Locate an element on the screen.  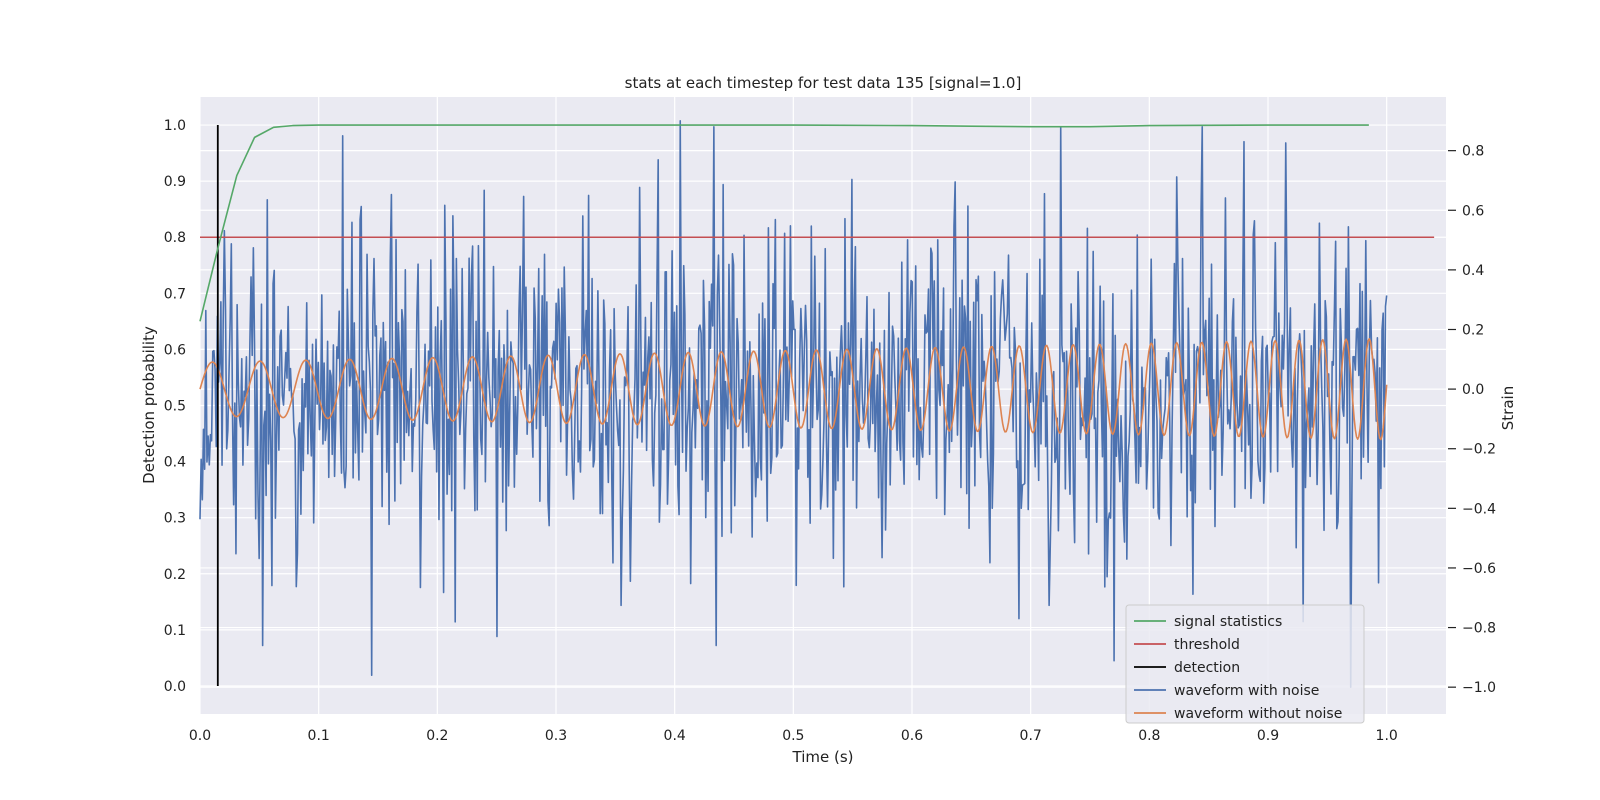
y2-tick-label: −0.4 is located at coordinates (1479, 509).